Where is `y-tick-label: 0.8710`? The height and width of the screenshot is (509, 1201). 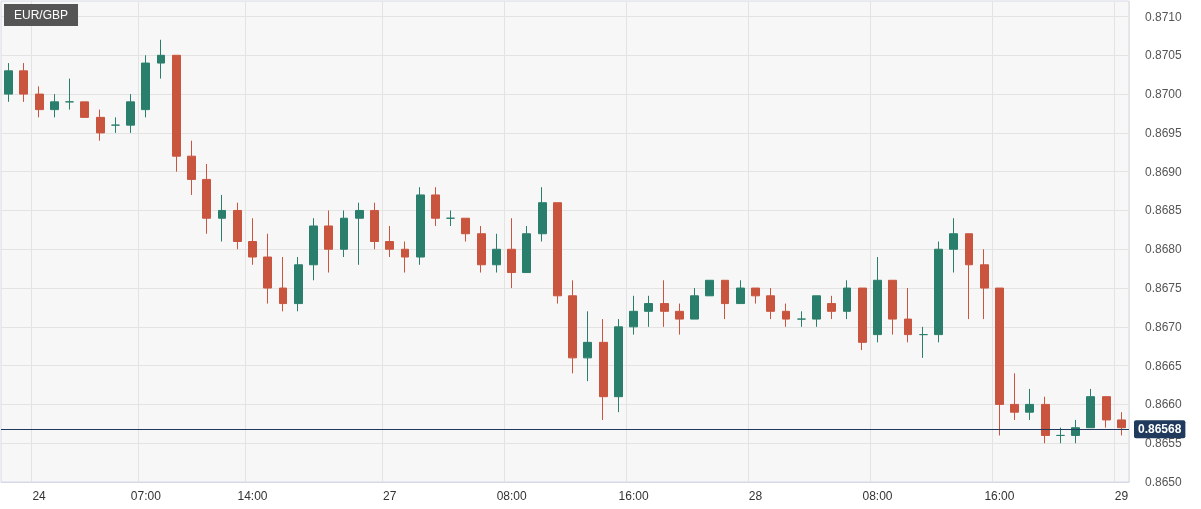 y-tick-label: 0.8710 is located at coordinates (1164, 16).